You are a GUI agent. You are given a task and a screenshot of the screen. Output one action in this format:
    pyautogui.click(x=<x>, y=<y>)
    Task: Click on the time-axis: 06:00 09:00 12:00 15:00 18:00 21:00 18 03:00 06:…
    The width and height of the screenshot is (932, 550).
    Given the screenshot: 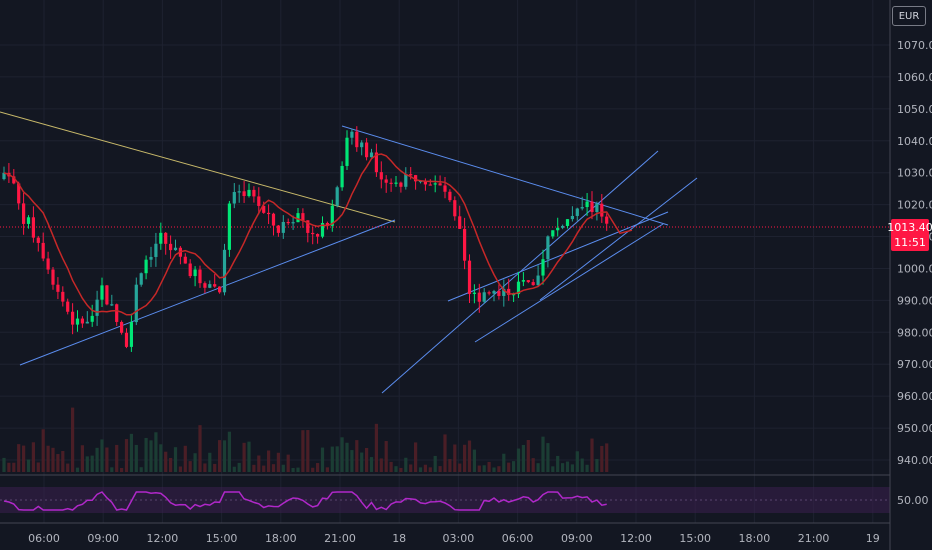 What is the action you would take?
    pyautogui.click(x=454, y=538)
    